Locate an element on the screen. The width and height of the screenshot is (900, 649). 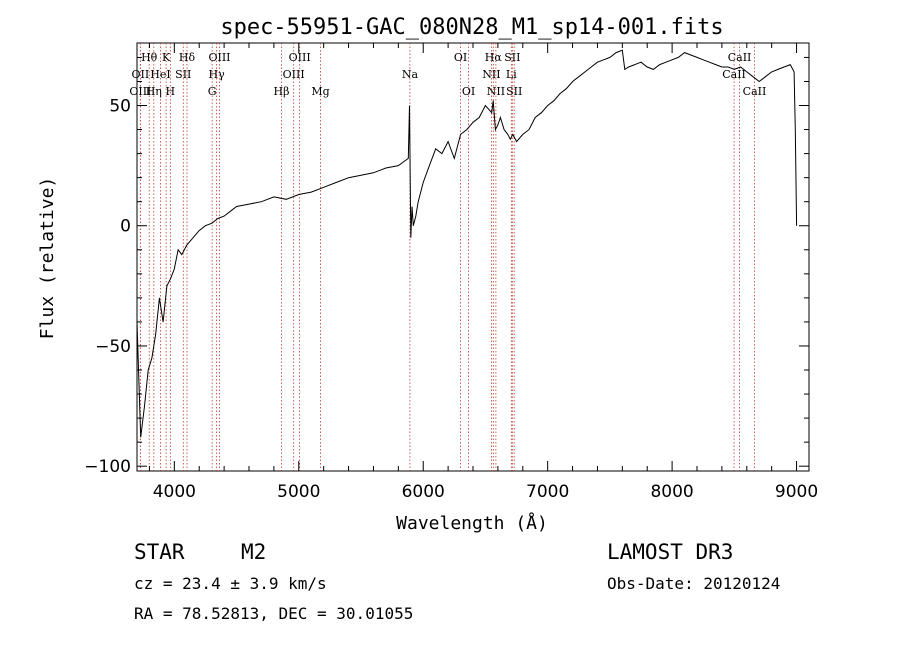
y-tick-label: −50 is located at coordinates (113, 347).